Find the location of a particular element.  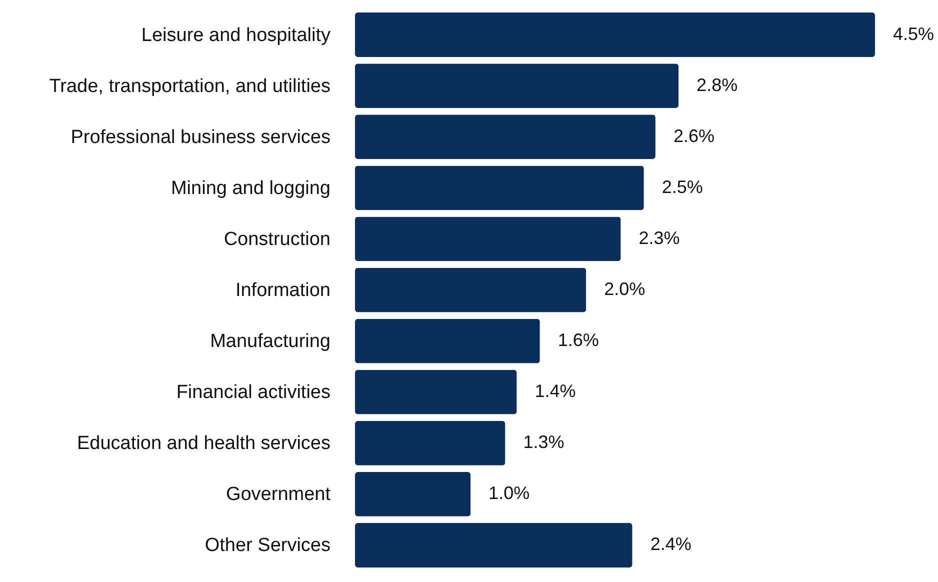

data-label: 1.4% is located at coordinates (555, 391).